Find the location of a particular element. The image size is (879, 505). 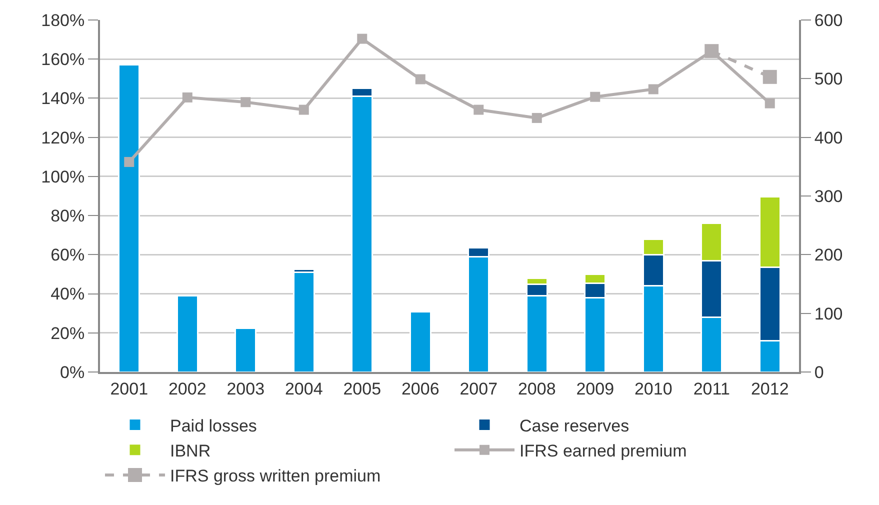

y2-tick-label: 200 is located at coordinates (828, 255).